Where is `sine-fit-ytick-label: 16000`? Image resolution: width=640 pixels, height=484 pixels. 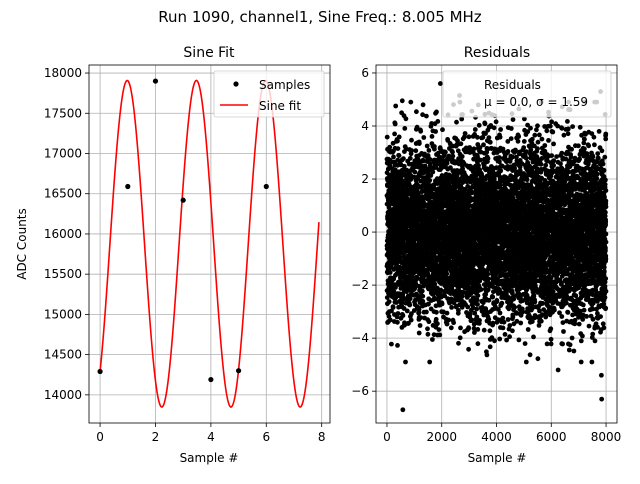
sine-fit-ytick-label: 16000 is located at coordinates (63, 234).